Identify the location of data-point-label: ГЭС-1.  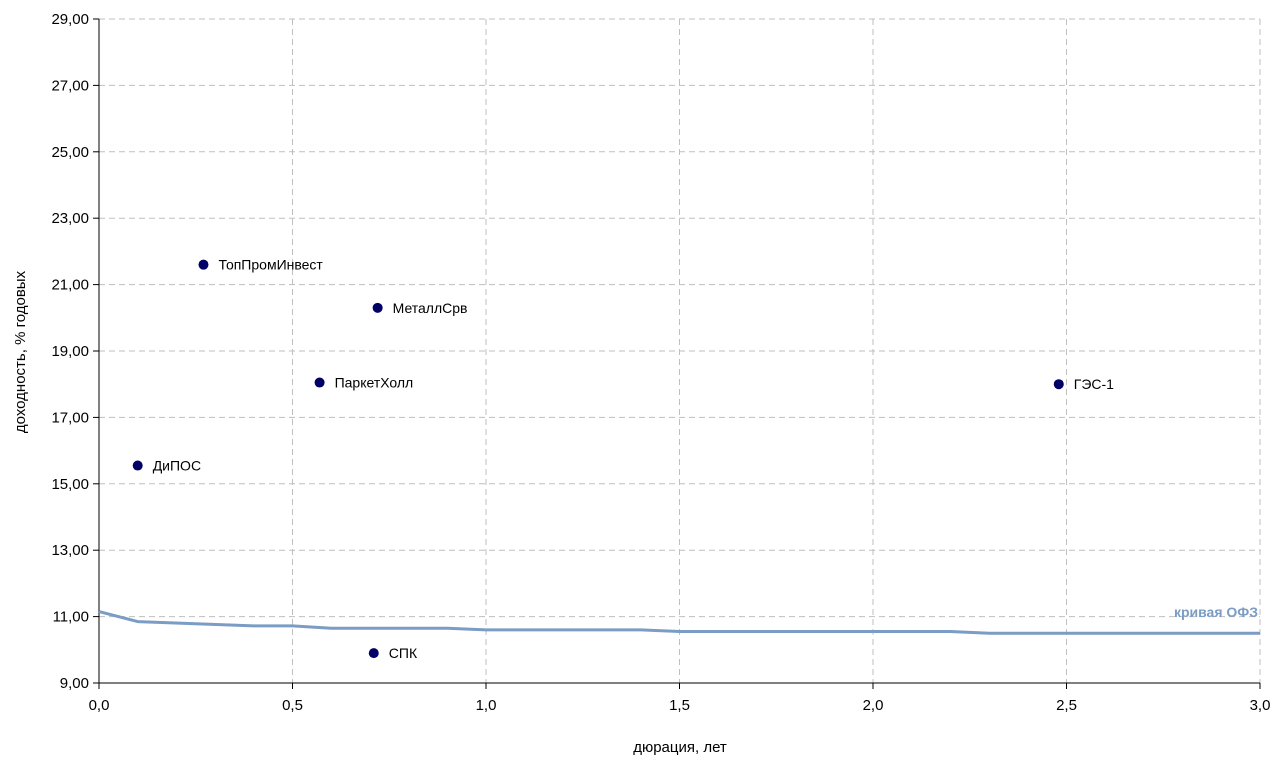
(1094, 384).